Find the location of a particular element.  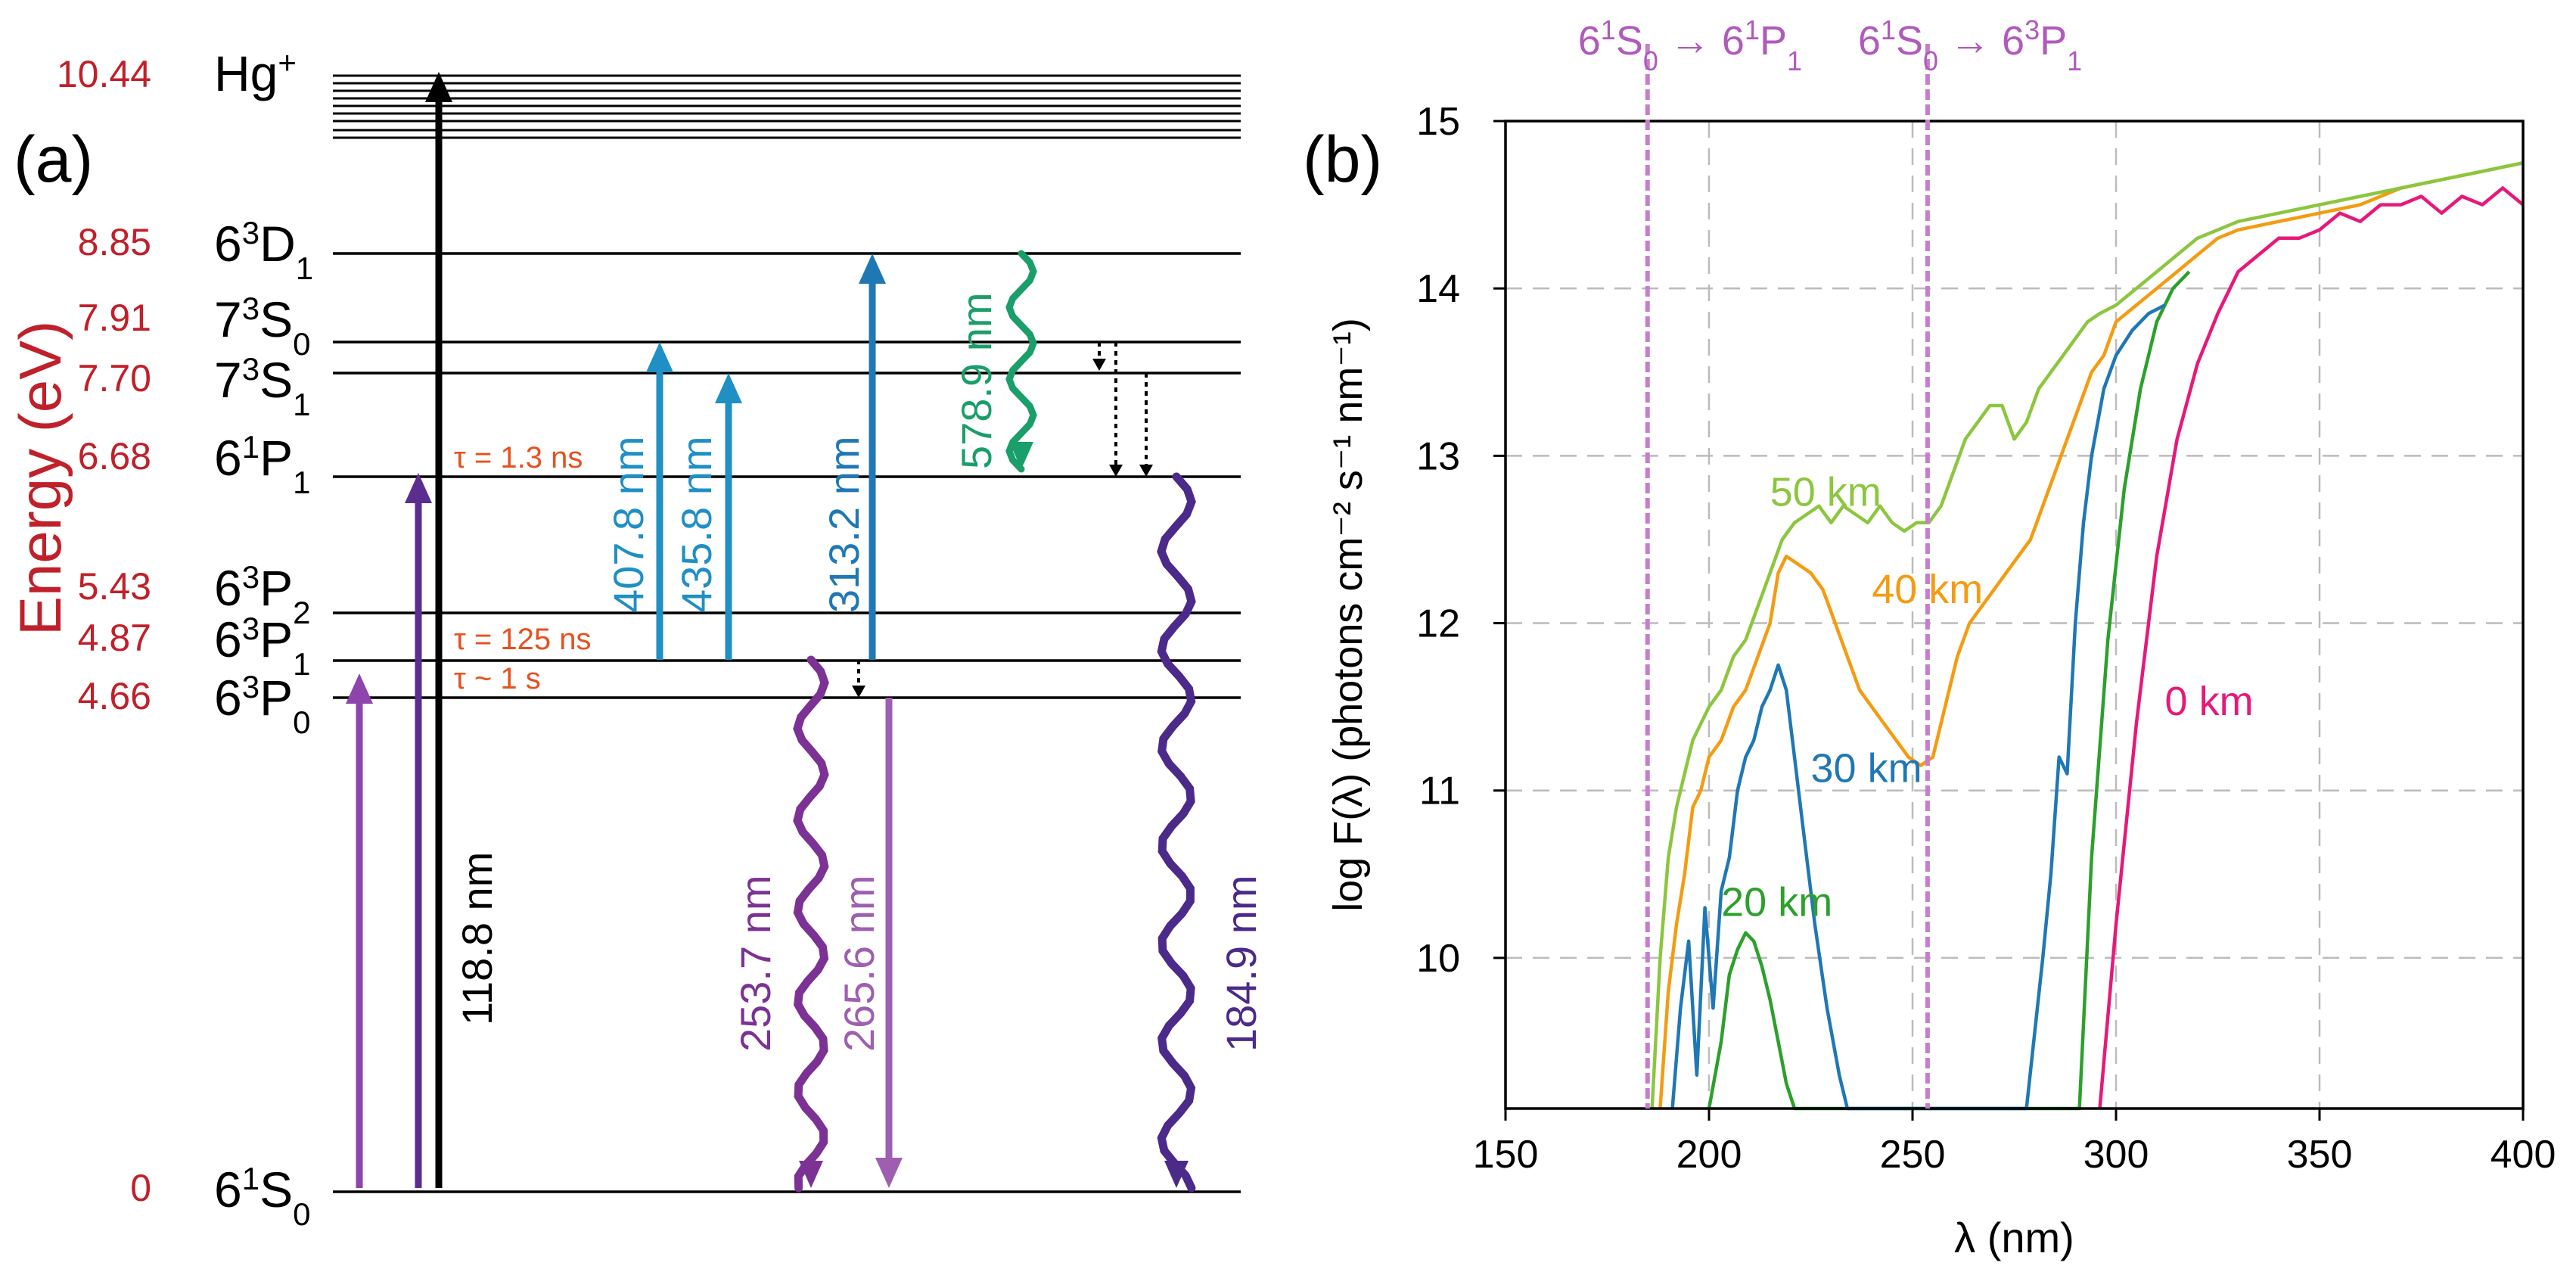

energy-value-label: 5.43 is located at coordinates (114, 586).